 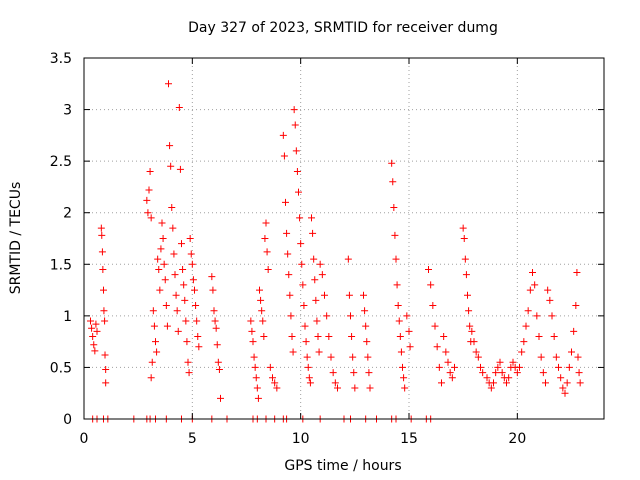 What do you see at coordinates (409, 439) in the screenshot?
I see `x-tick-label: 15` at bounding box center [409, 439].